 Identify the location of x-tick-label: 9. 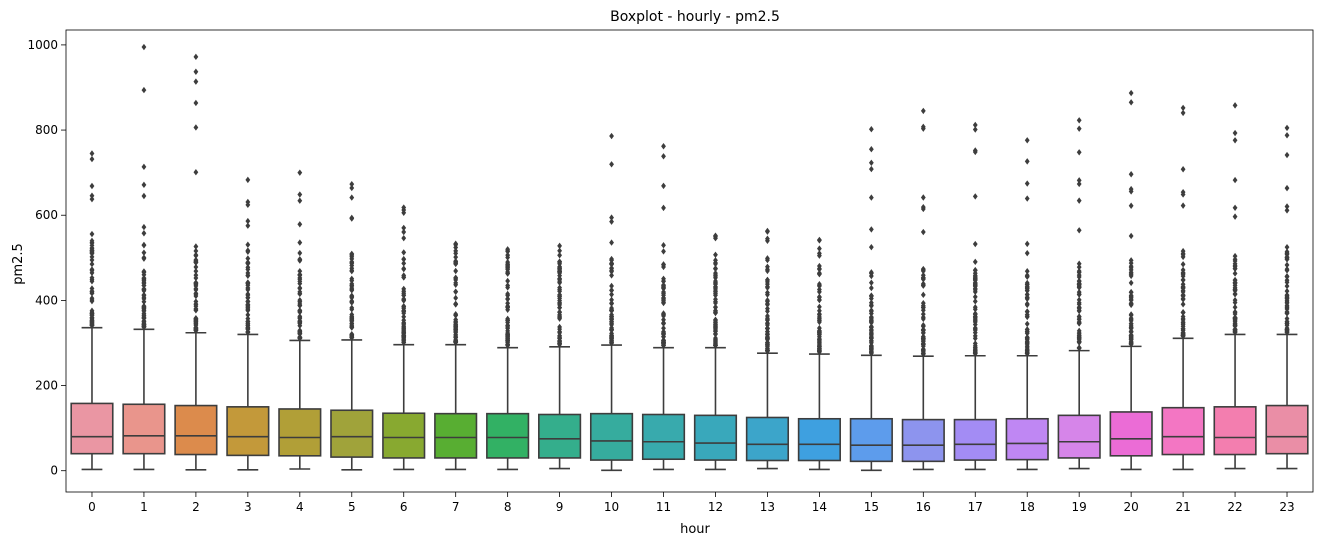
(560, 507).